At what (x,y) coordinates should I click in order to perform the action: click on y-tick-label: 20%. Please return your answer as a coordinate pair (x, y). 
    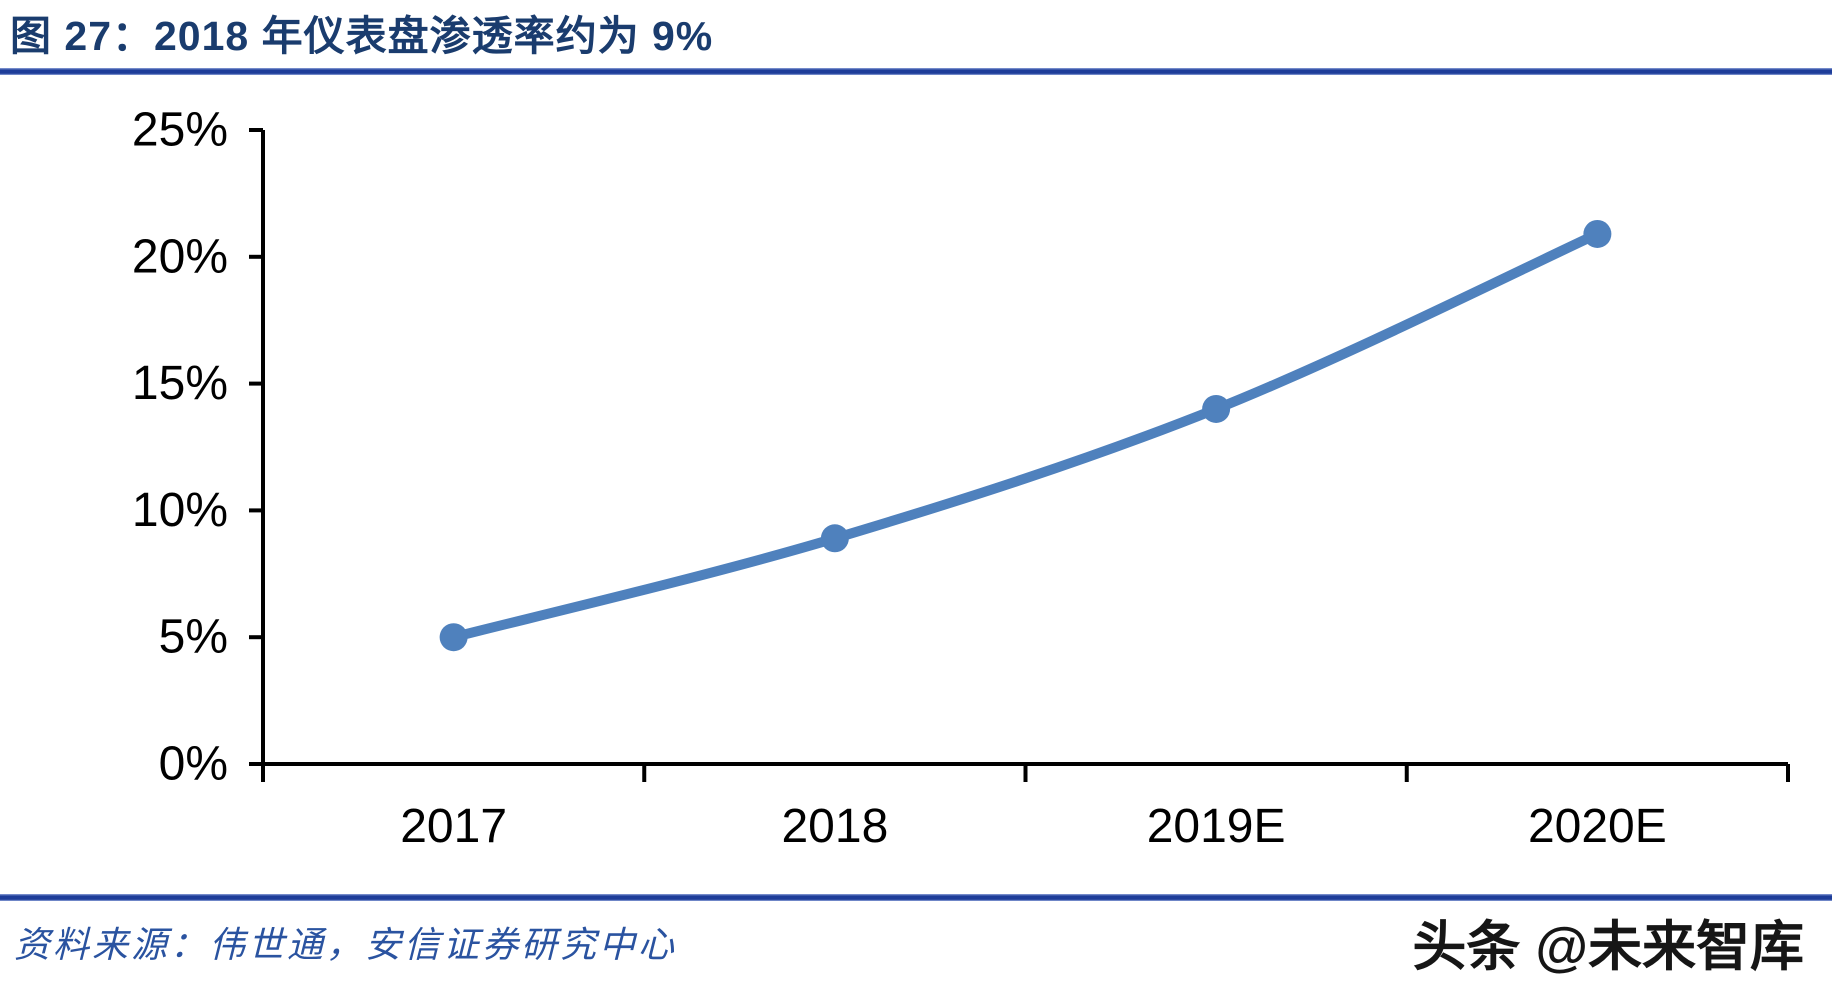
    Looking at the image, I should click on (180, 256).